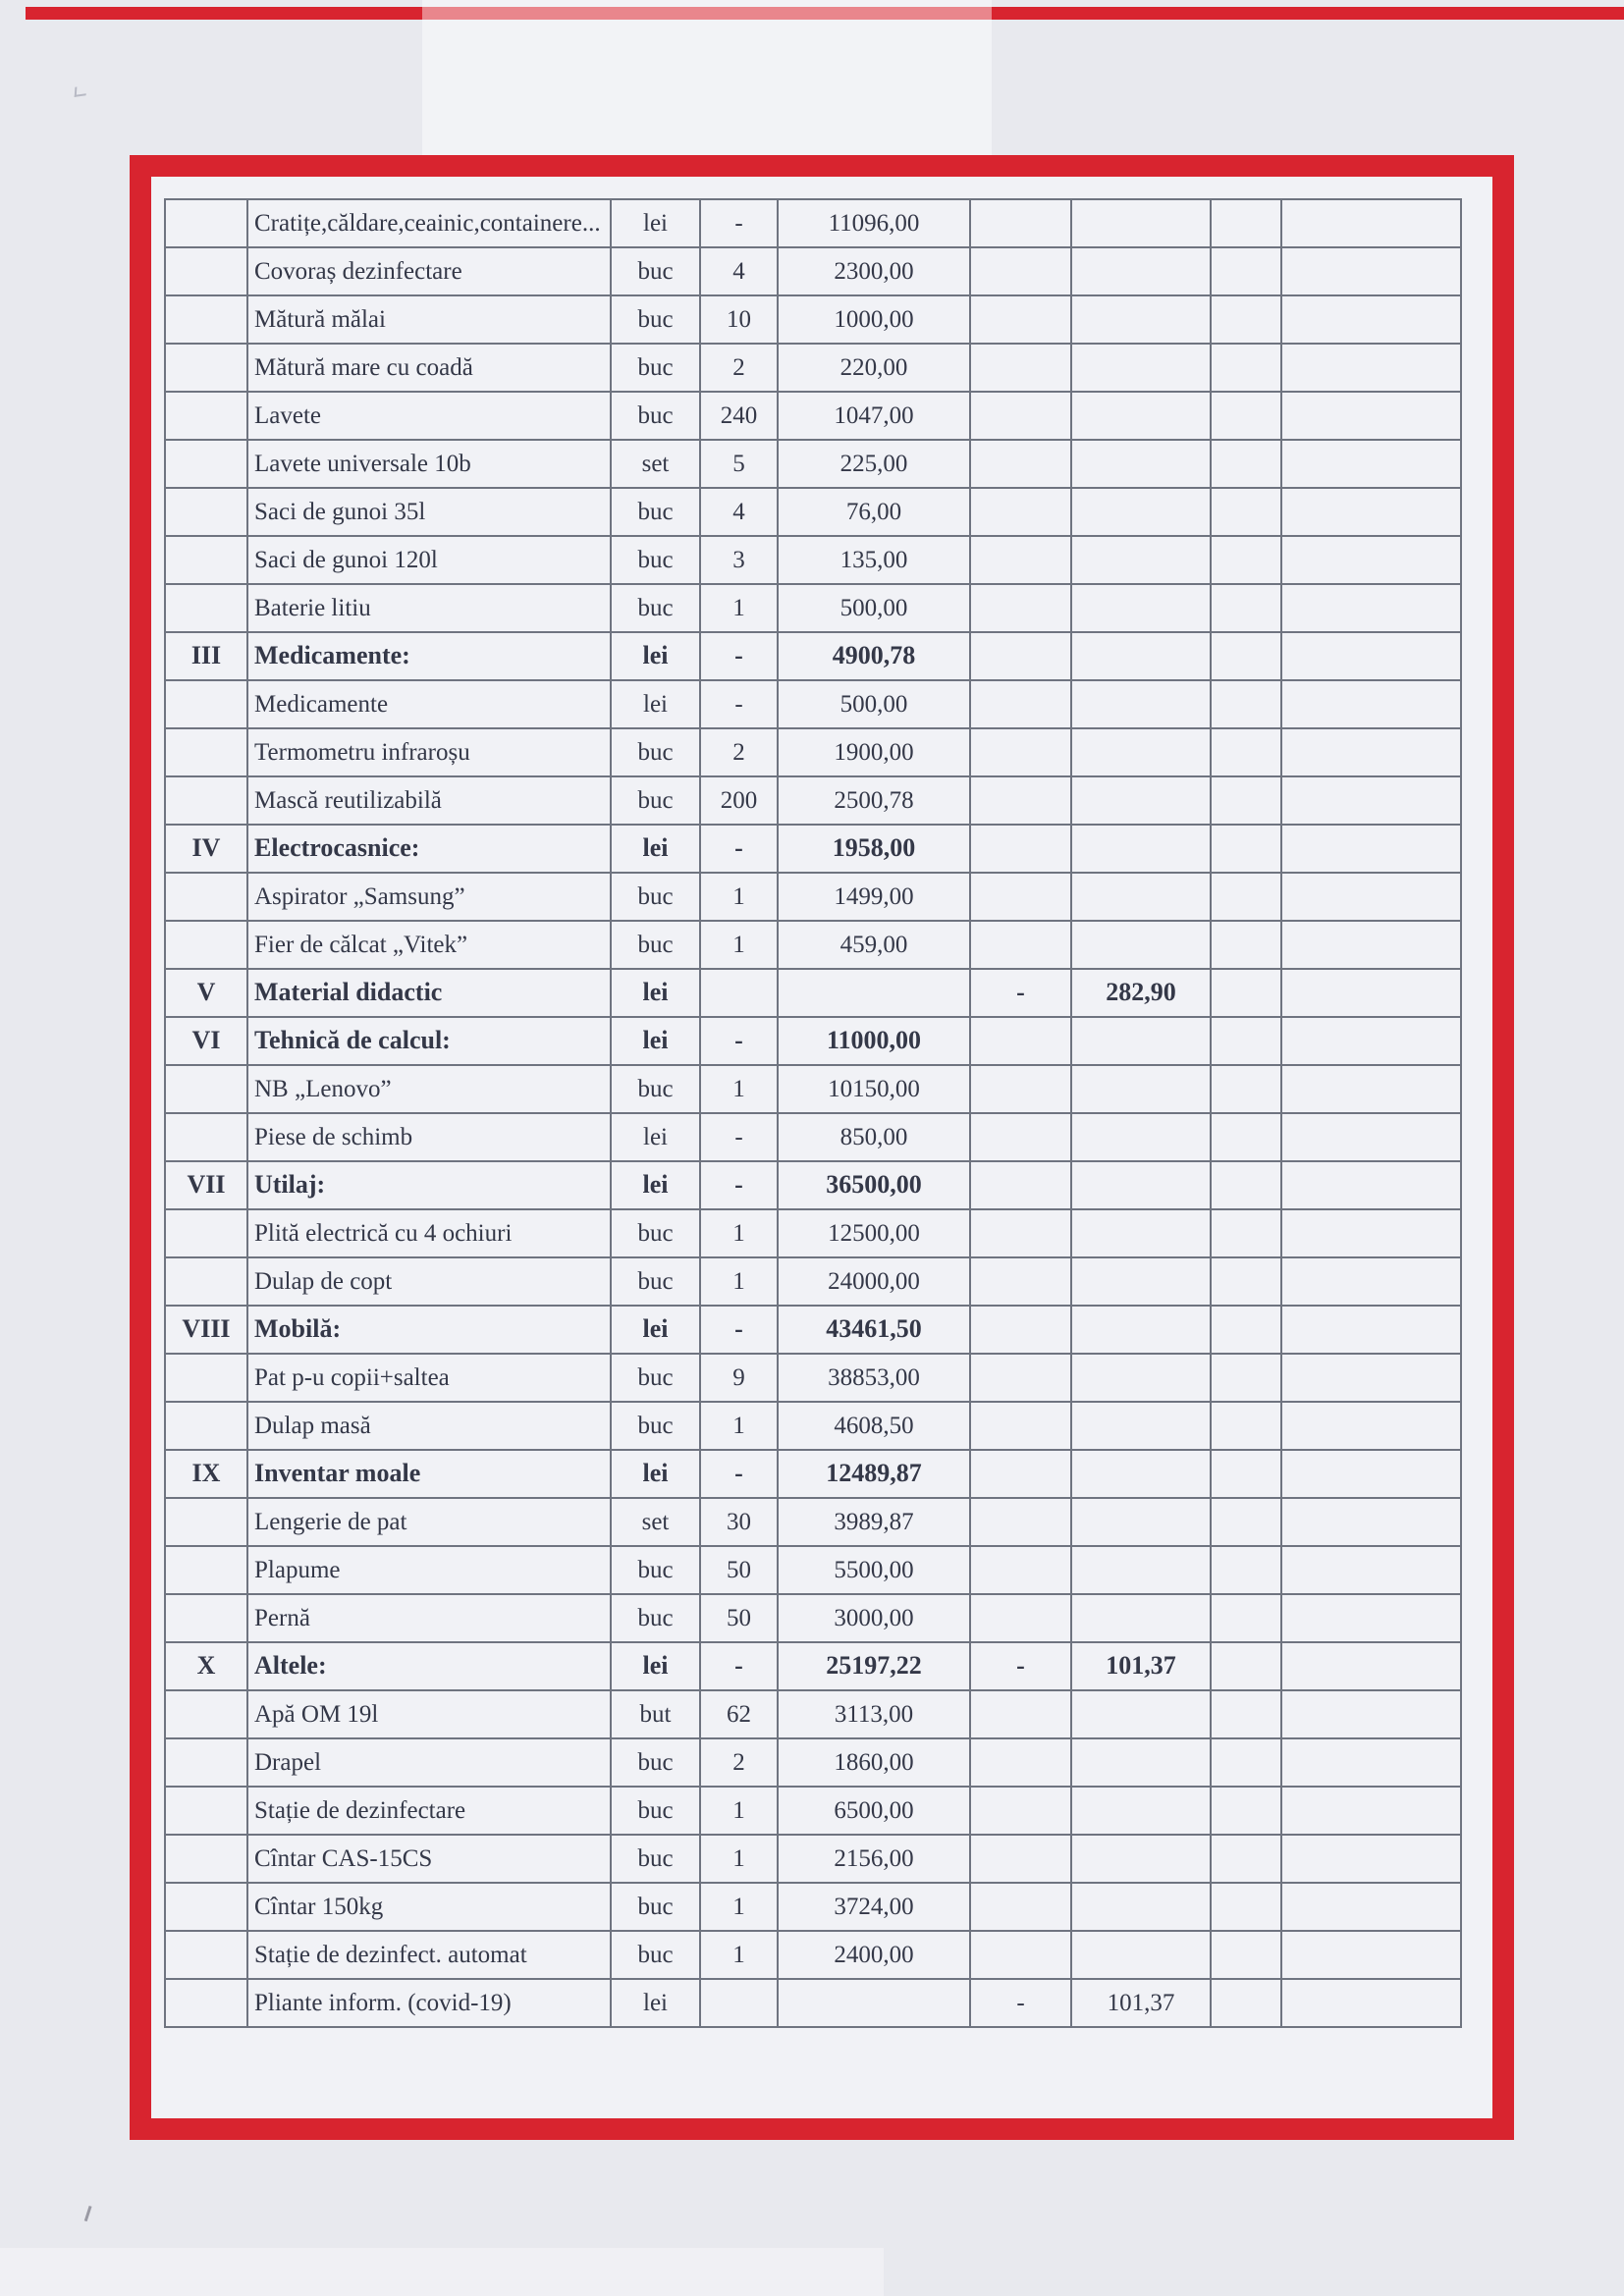 This screenshot has height=2296, width=1624. Describe the element at coordinates (429, 1714) in the screenshot. I see `cell-item-name: Apă OM 19l` at that location.